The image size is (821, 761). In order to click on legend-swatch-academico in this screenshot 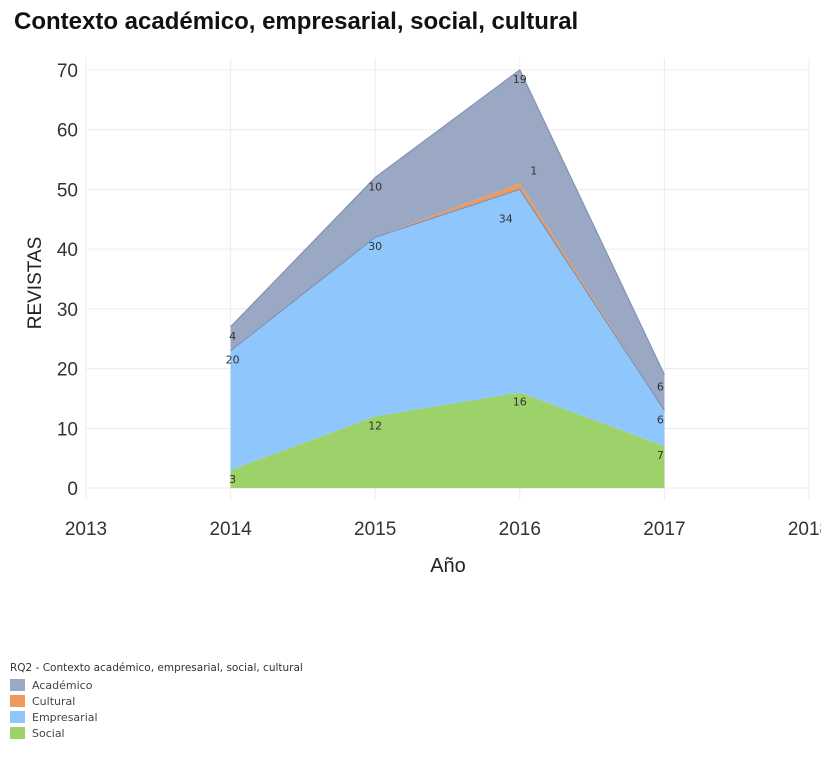, I will do `click(17, 685)`.